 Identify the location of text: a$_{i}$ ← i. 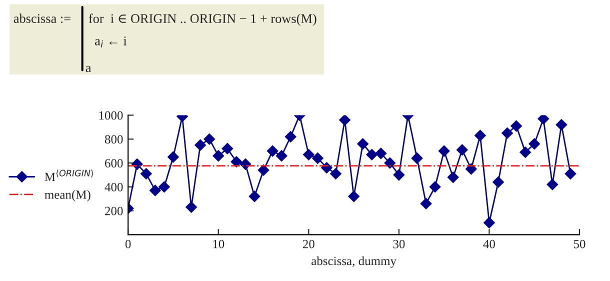
(111, 42).